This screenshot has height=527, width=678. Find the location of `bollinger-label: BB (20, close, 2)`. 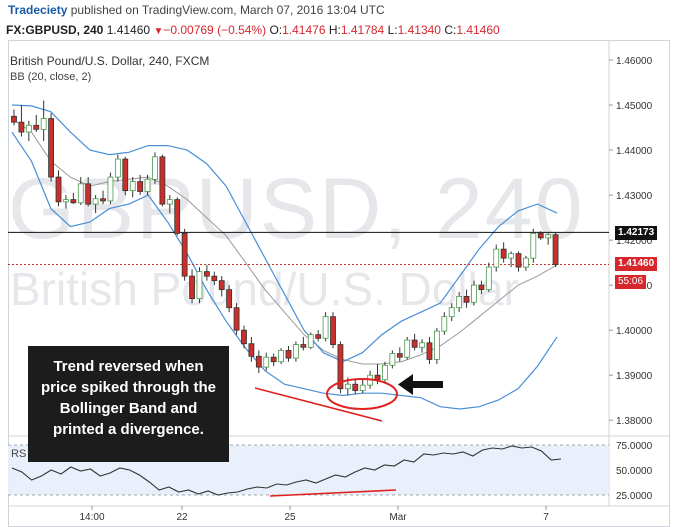

bollinger-label: BB (20, close, 2) is located at coordinates (51, 77).